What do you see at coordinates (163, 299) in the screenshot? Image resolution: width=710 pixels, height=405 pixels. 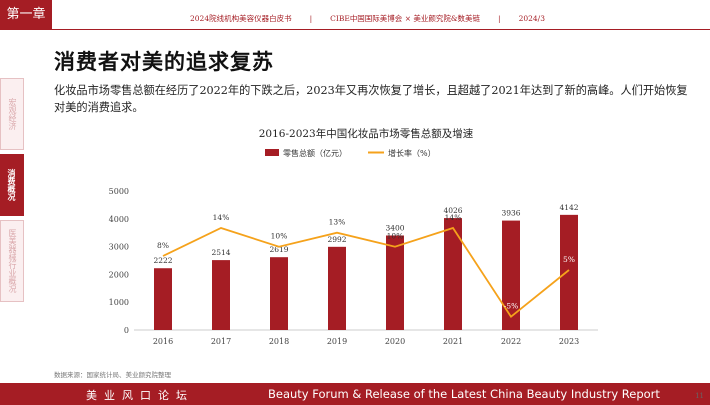 I see `bar-2016` at bounding box center [163, 299].